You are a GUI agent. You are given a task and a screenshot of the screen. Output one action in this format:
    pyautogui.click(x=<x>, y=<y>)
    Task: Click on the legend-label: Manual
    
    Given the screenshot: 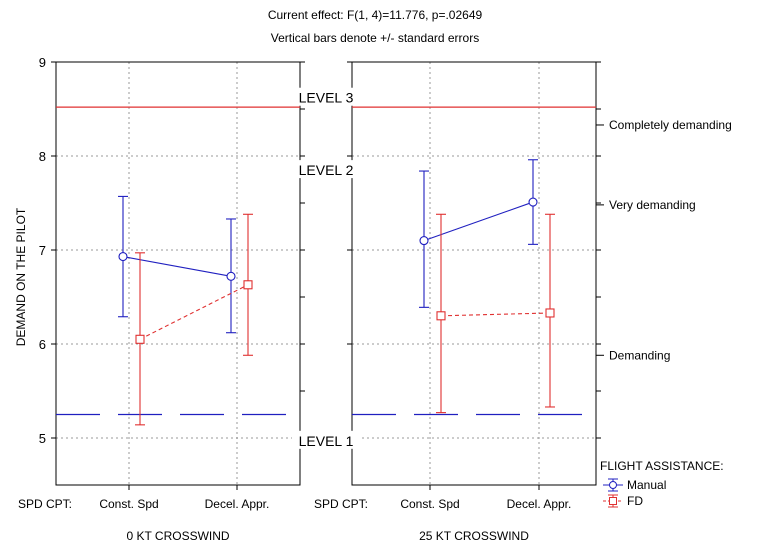 What is the action you would take?
    pyautogui.click(x=646, y=485)
    